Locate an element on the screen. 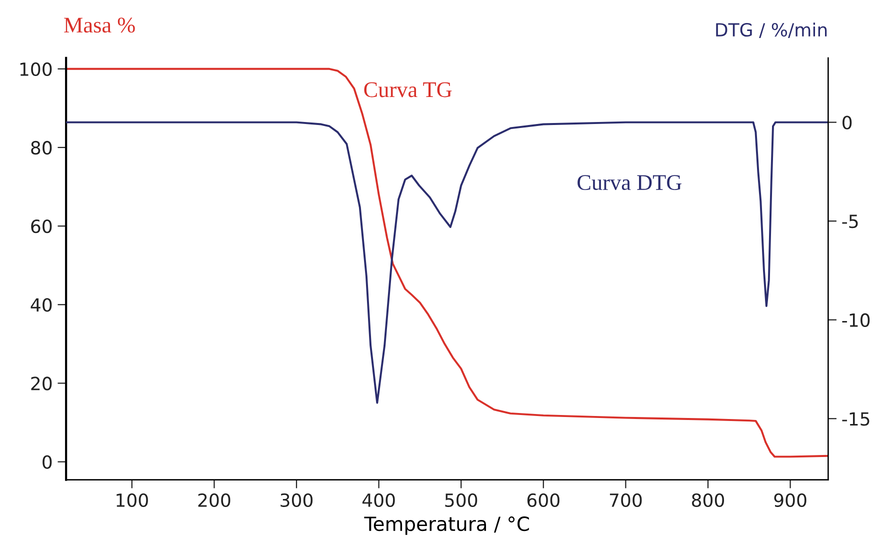 The width and height of the screenshot is (881, 541). y2-tick-label: -15 is located at coordinates (856, 419).